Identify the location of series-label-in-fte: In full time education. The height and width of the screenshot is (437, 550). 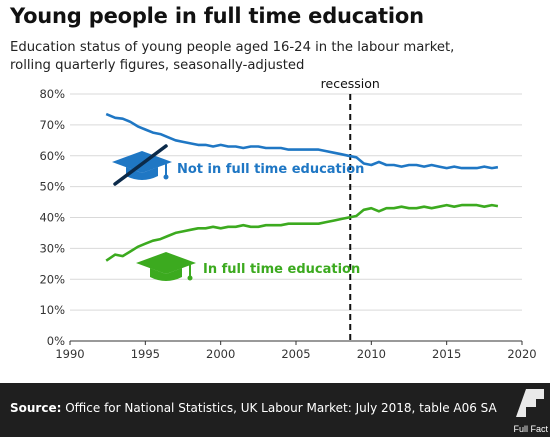
(281, 269).